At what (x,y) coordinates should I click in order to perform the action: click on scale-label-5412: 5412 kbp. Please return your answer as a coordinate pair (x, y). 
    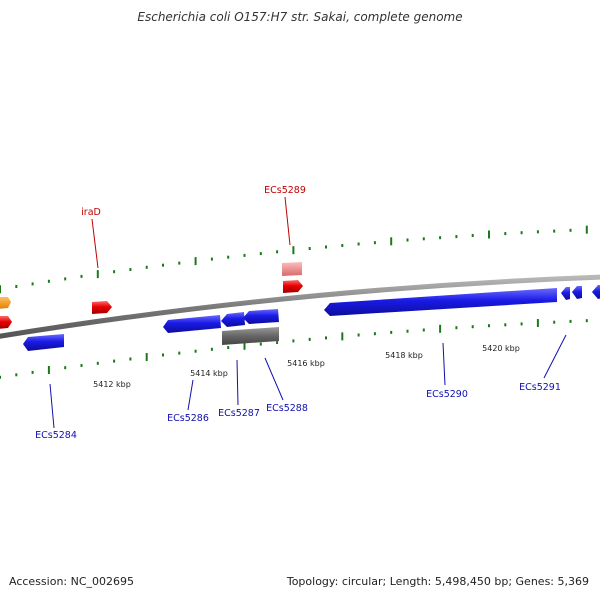
    Looking at the image, I should click on (112, 384).